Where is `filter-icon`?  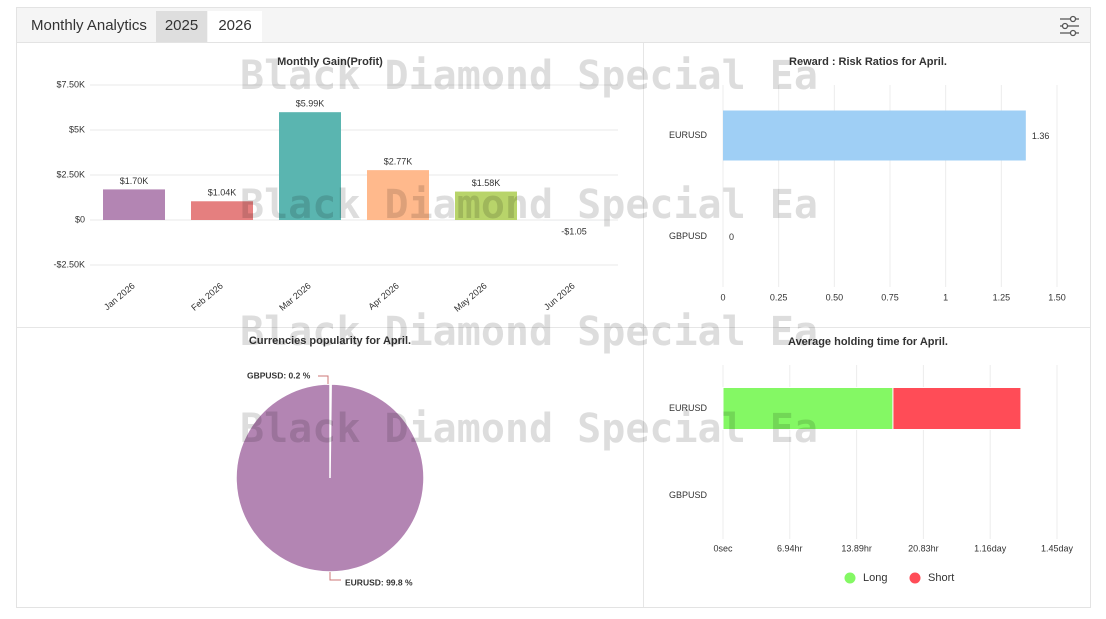 filter-icon is located at coordinates (1069, 26).